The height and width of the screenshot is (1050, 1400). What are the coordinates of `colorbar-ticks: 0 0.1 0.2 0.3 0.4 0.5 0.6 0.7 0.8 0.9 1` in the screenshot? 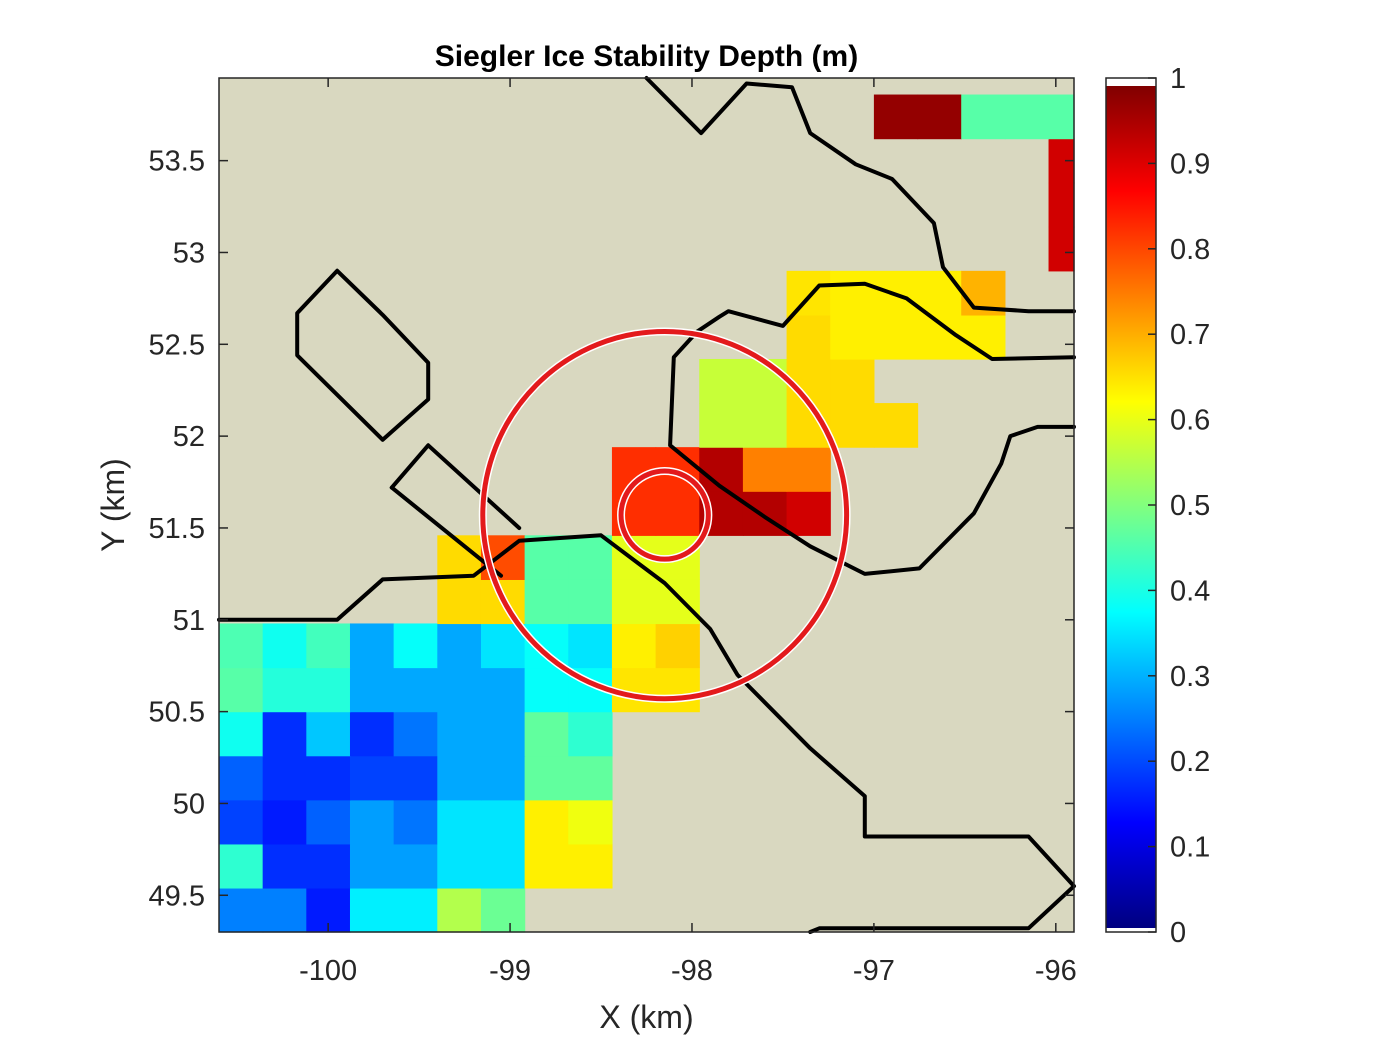 It's located at (1157, 506).